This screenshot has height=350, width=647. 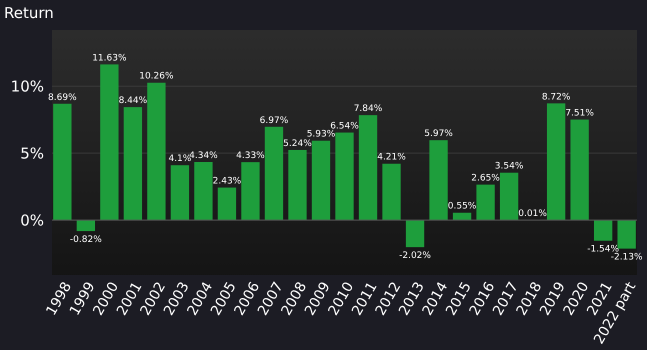 What do you see at coordinates (156, 77) in the screenshot?
I see `data-label: 10.26%` at bounding box center [156, 77].